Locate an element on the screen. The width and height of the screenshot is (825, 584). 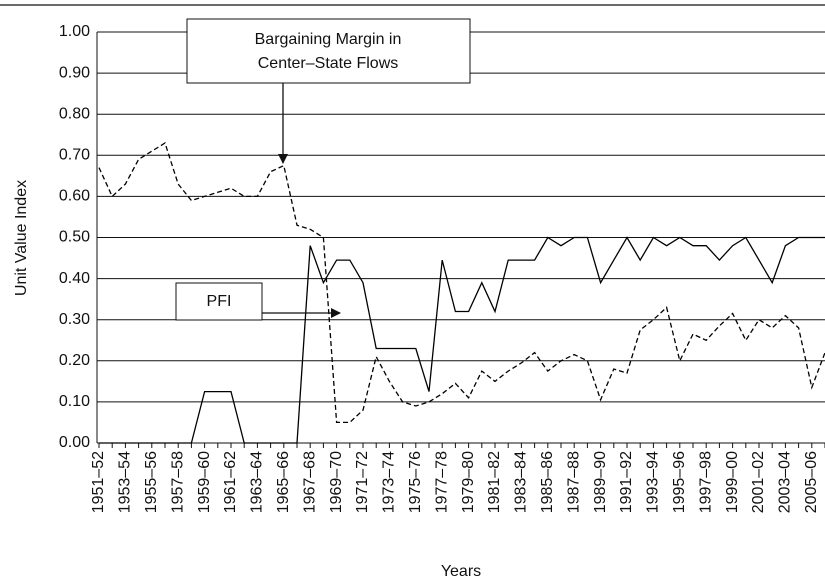
x-axis-title: Years is located at coordinates (461, 571).